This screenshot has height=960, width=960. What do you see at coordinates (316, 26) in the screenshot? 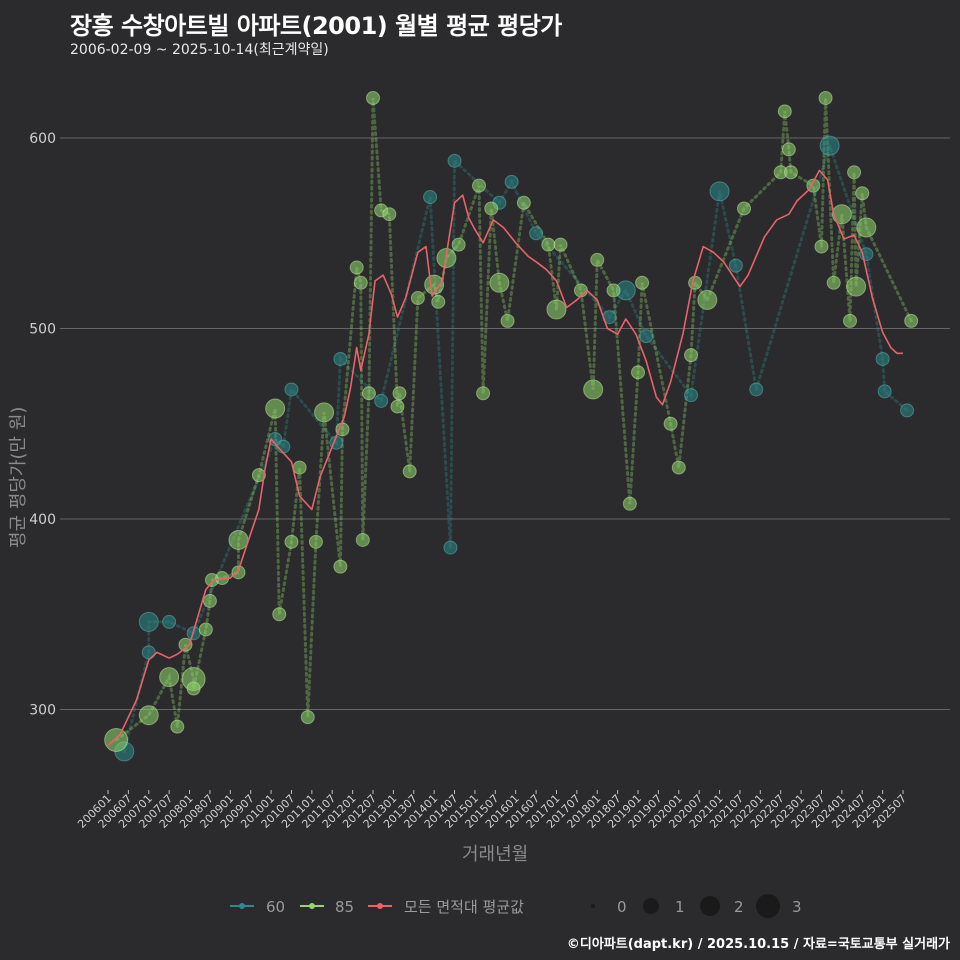
I see `chart-title: 장흥 수창아트빌 아파트(2001) 월별 평균 평당가` at bounding box center [316, 26].